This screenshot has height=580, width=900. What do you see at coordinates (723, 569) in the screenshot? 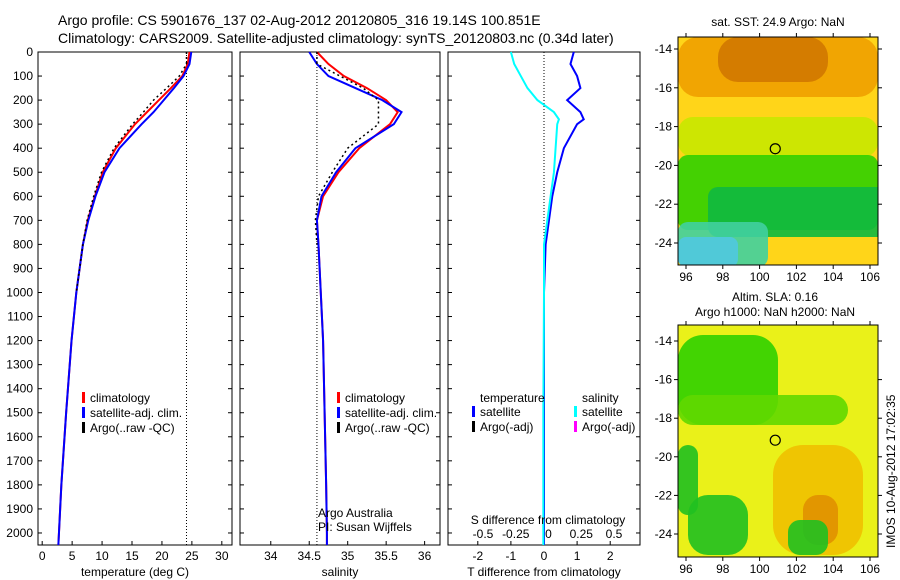
I see `lon-tick-label: 98` at bounding box center [723, 569].